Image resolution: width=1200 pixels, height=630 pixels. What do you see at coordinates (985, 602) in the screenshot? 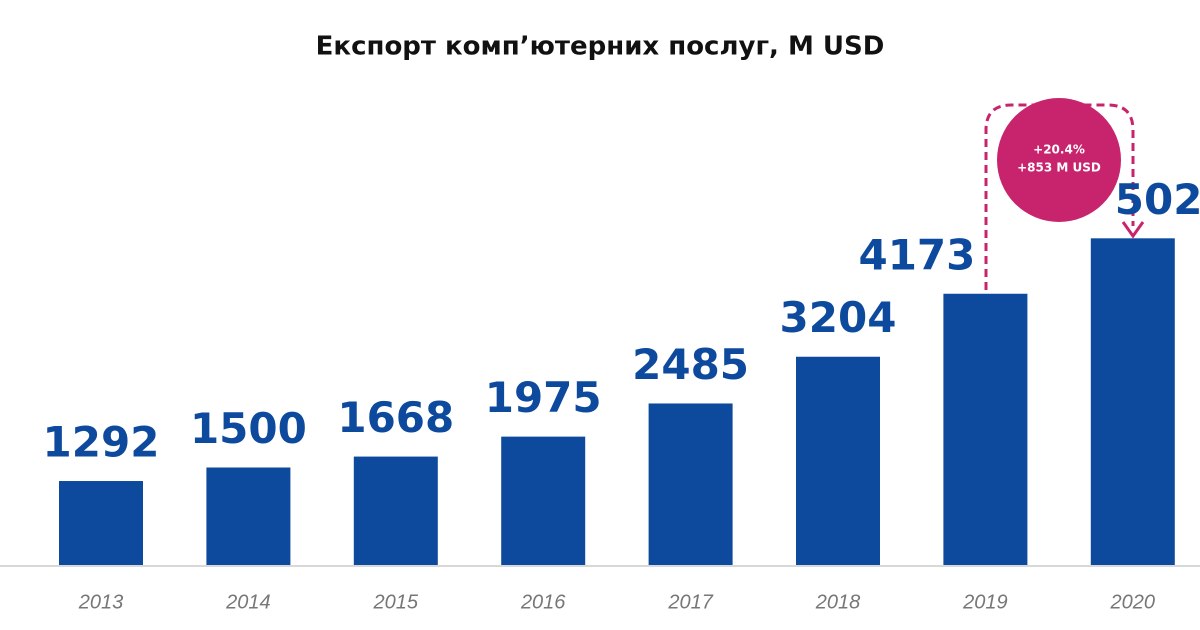
I see `x-tick-label: 2019` at bounding box center [985, 602].